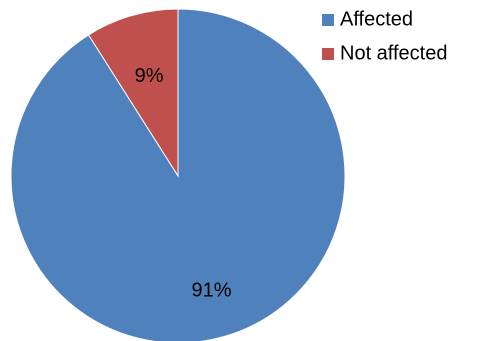 The width and height of the screenshot is (477, 341). What do you see at coordinates (149, 76) in the screenshot?
I see `slice-label-not-affected: 9%` at bounding box center [149, 76].